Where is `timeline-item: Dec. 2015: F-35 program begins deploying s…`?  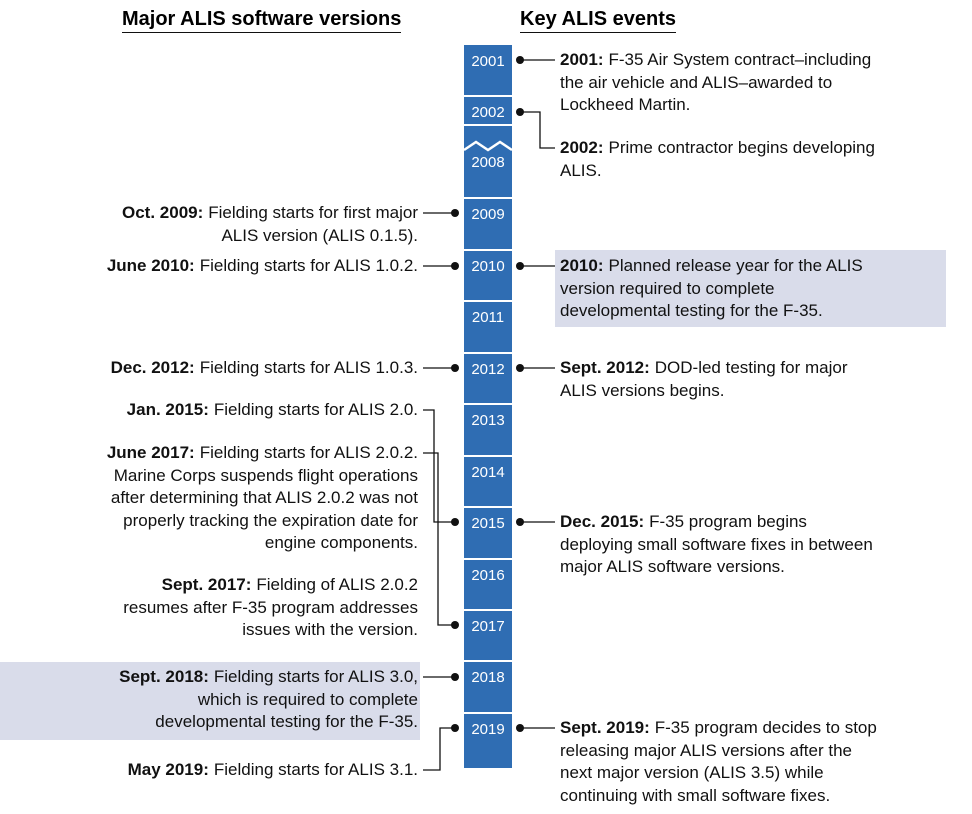
timeline-item: Dec. 2015: F-35 program begins deploying s… is located at coordinates (716, 545).